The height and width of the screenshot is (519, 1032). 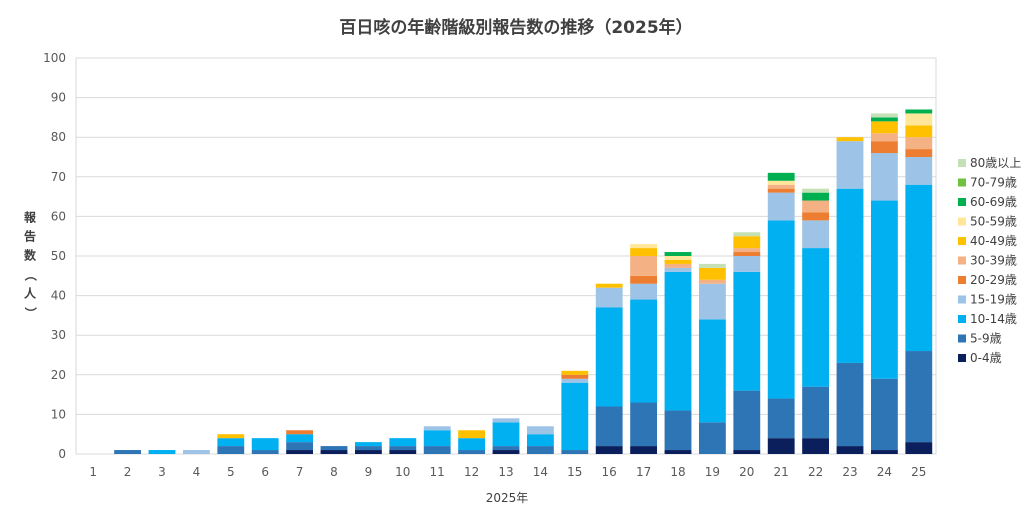 What do you see at coordinates (987, 280) in the screenshot?
I see `legend-item: 20-29歳` at bounding box center [987, 280].